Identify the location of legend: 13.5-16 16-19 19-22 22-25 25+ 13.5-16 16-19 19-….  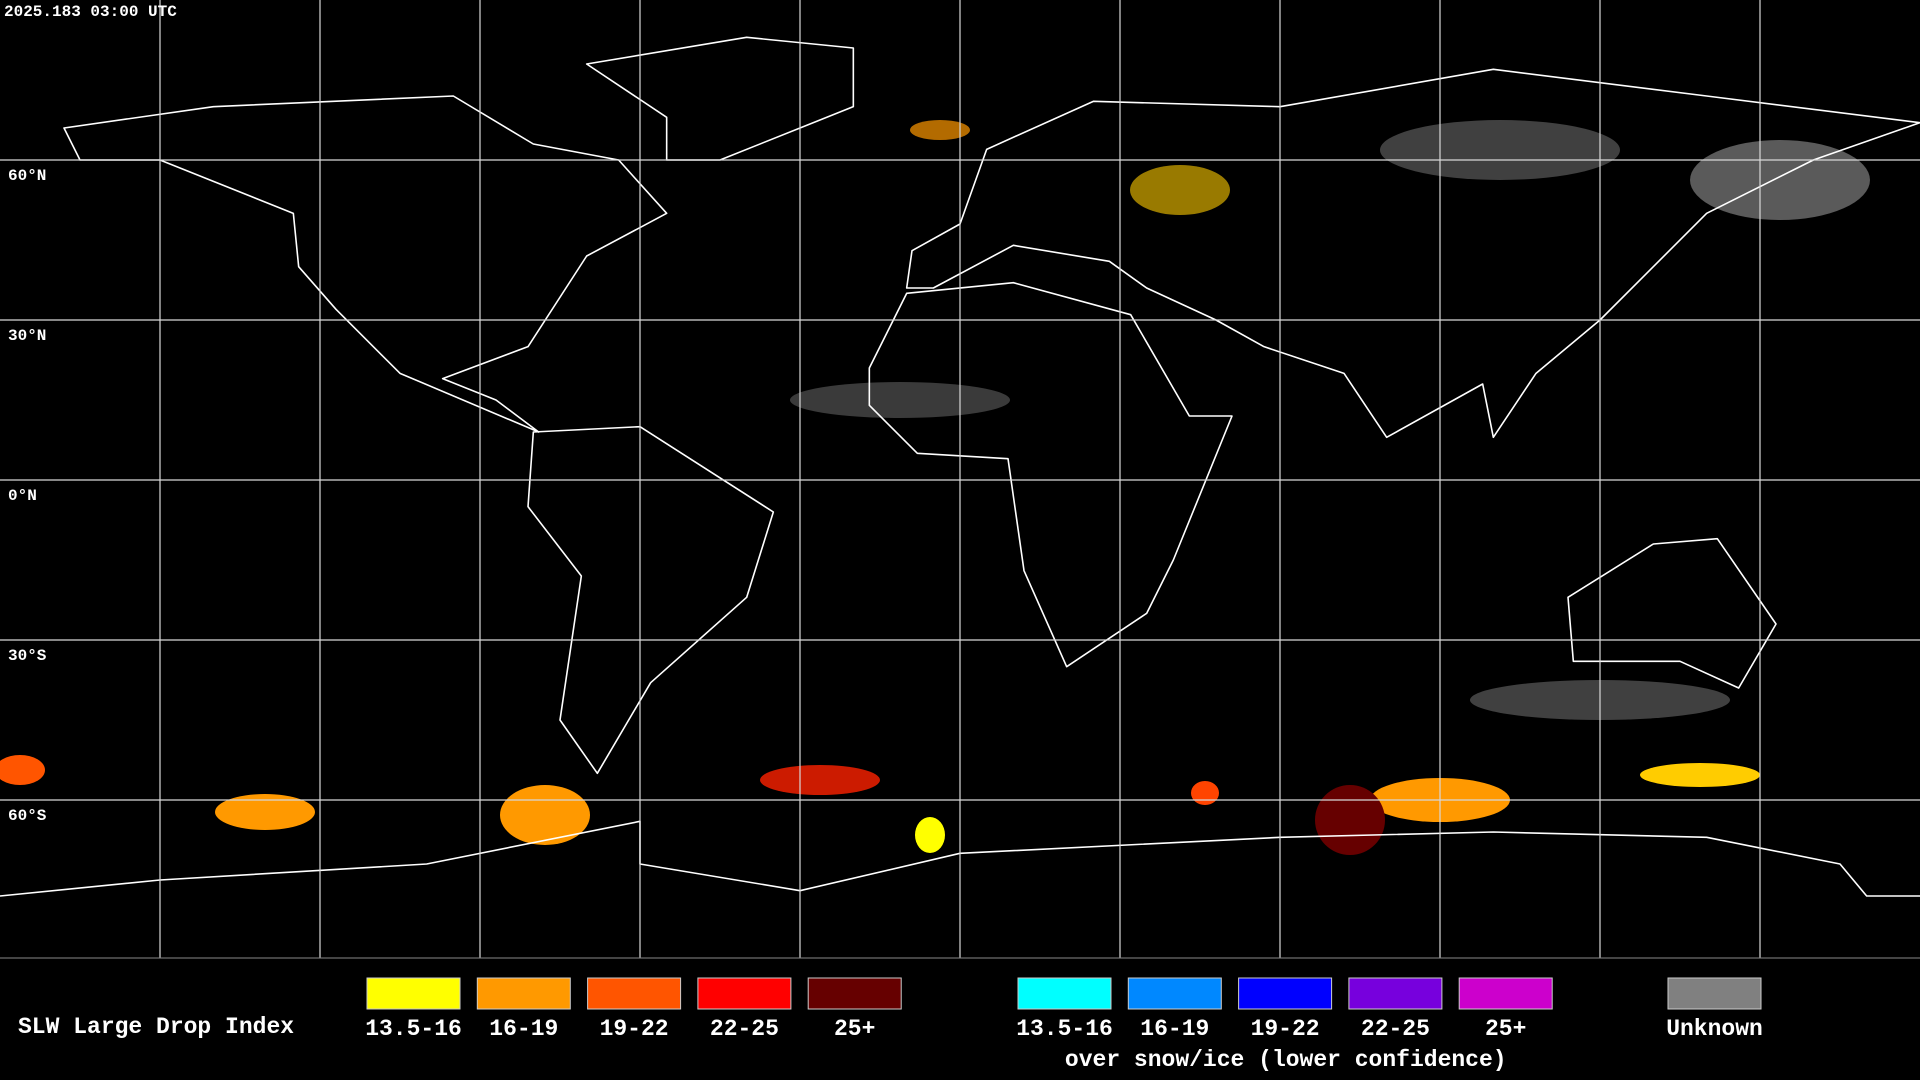
(1064, 1025).